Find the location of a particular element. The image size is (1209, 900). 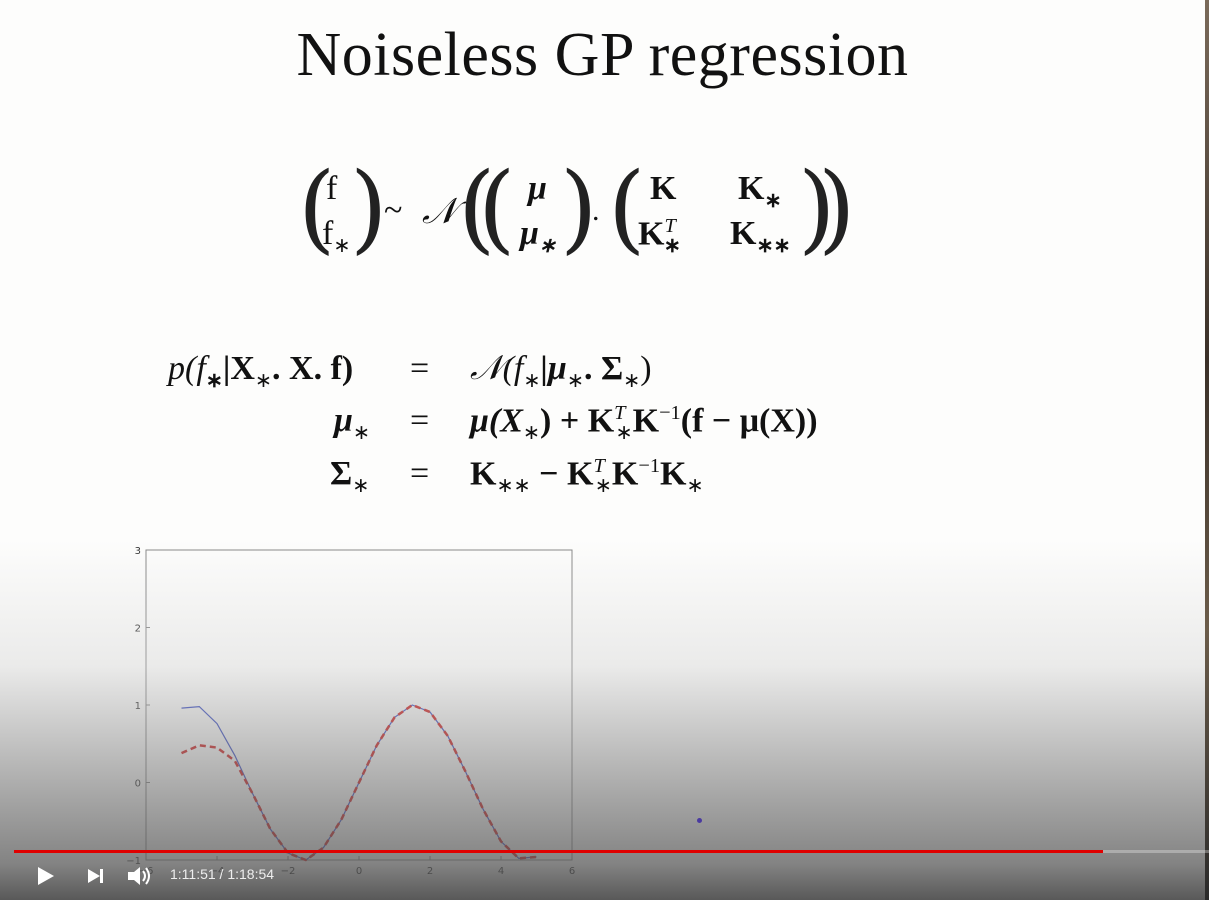

play-icon is located at coordinates (46, 876).